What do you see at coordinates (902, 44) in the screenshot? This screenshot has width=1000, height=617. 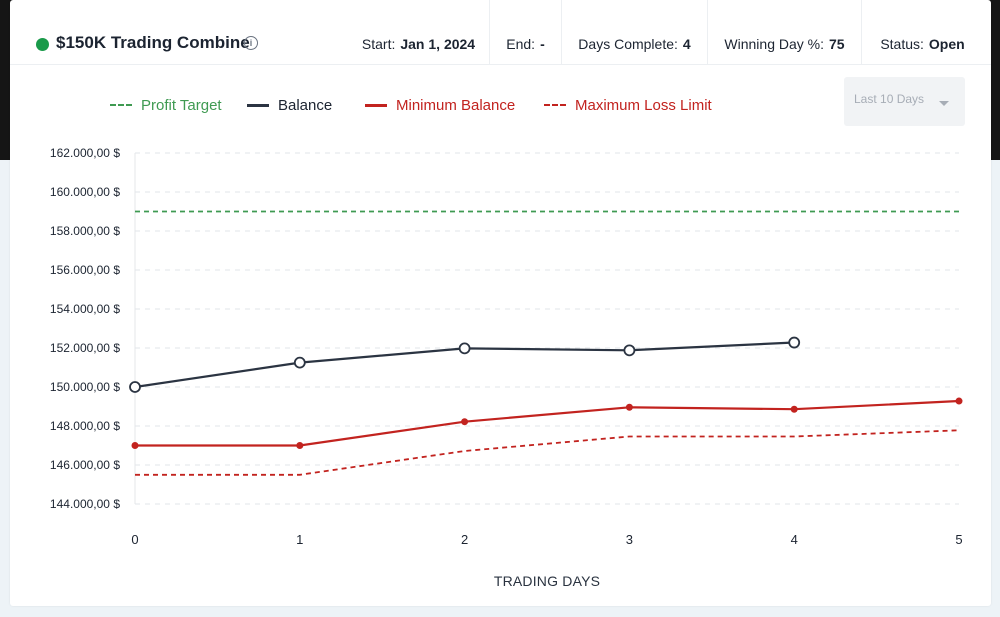 I see `status-label: Status:` at bounding box center [902, 44].